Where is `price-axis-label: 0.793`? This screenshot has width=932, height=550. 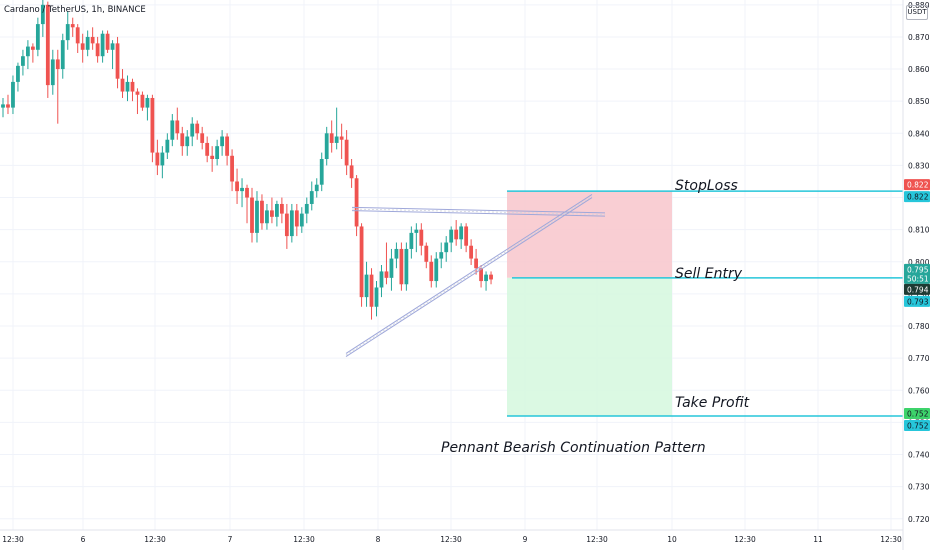 price-axis-label: 0.793 is located at coordinates (917, 301).